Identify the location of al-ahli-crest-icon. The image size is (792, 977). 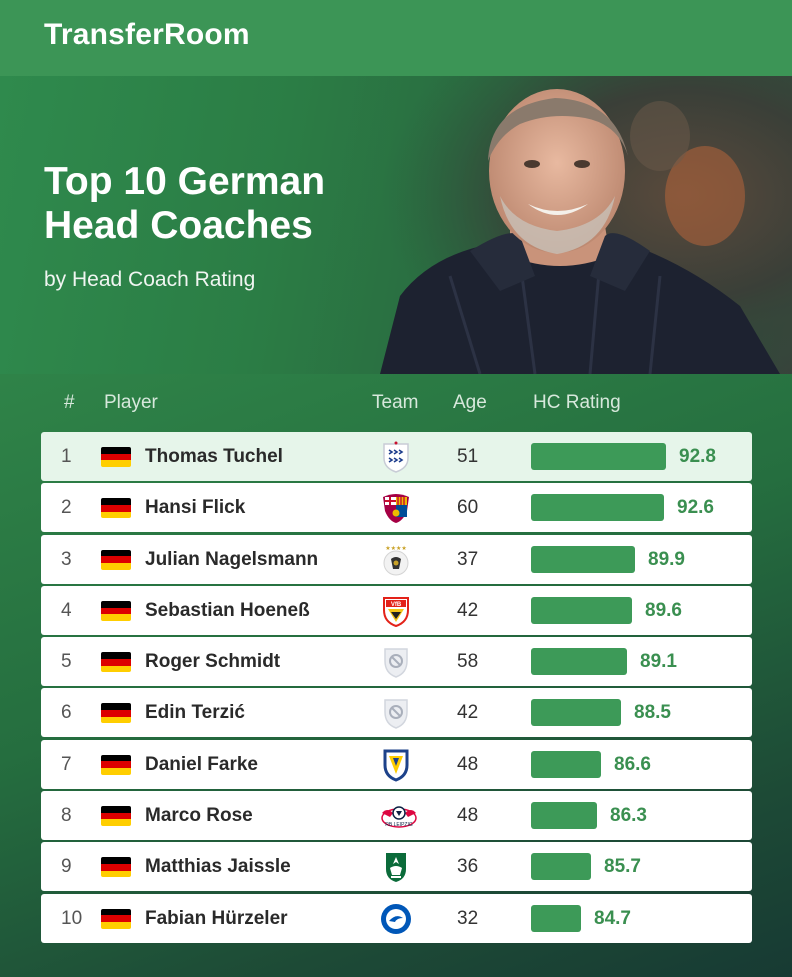
(396, 867).